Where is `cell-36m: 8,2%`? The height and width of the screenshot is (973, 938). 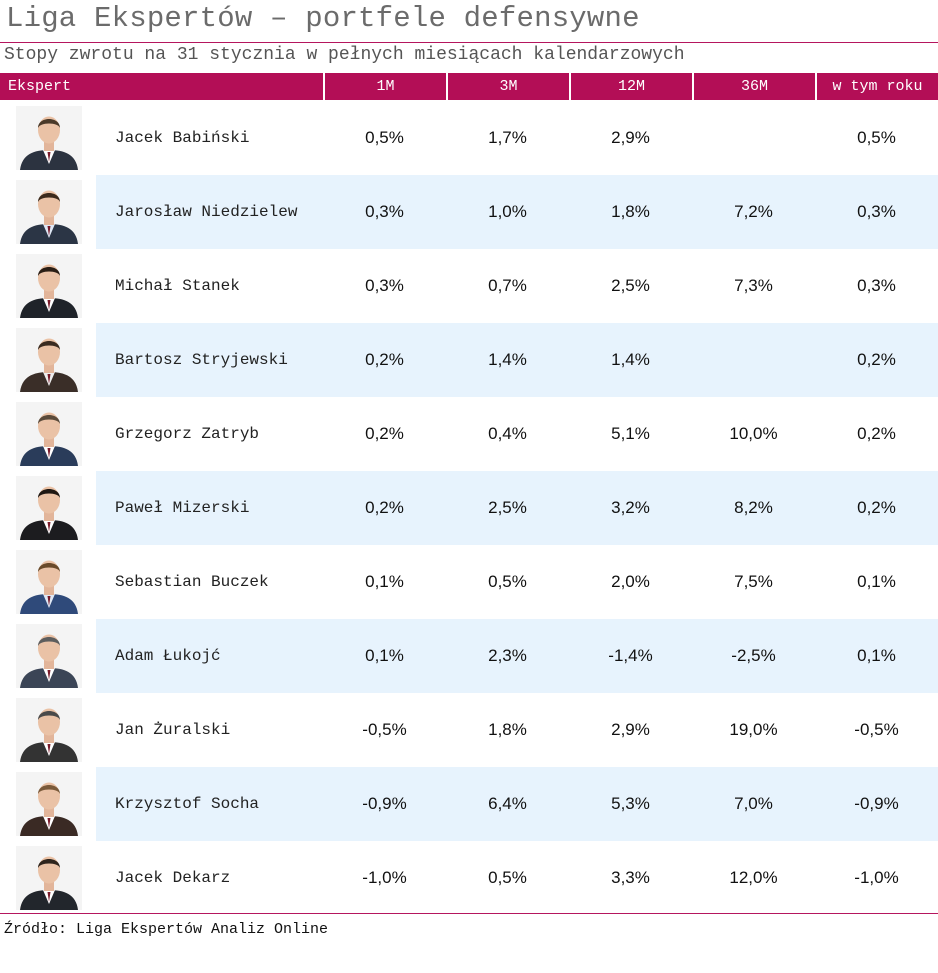 cell-36m: 8,2% is located at coordinates (753, 507).